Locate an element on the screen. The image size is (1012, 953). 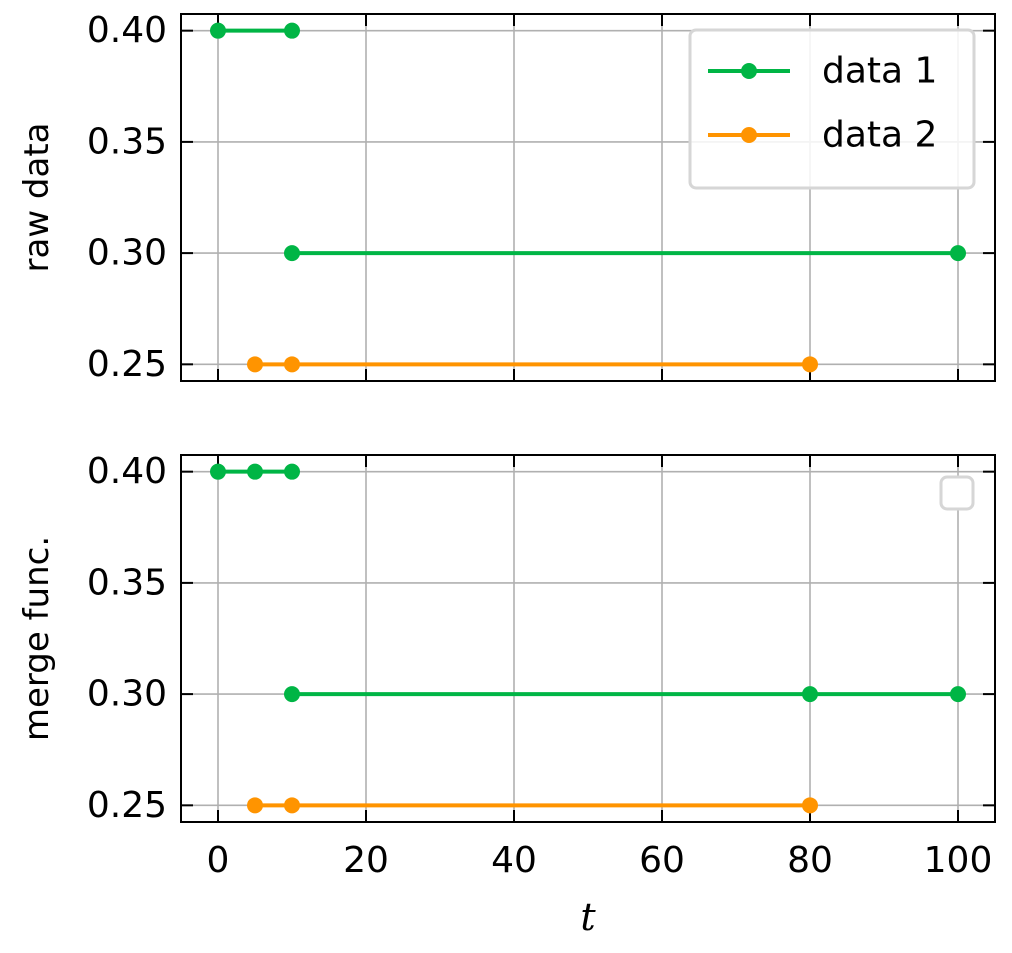
legend-box-empty is located at coordinates (957, 493).